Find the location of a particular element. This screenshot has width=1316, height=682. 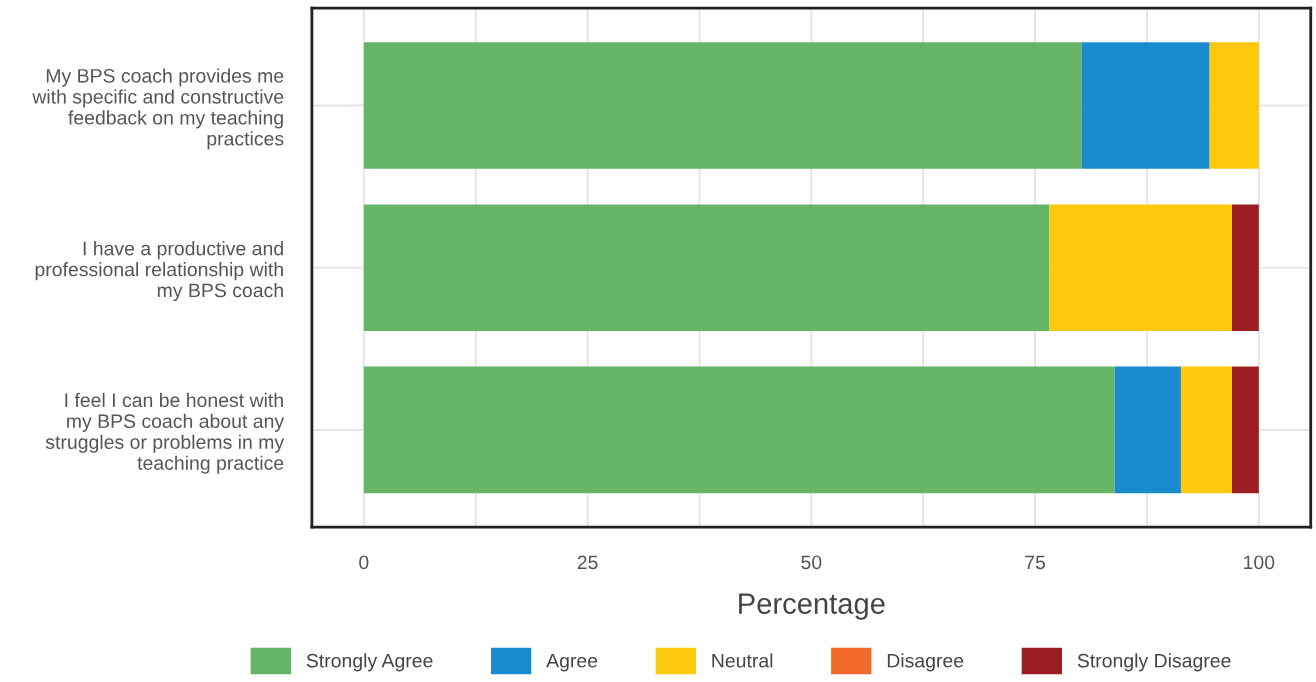

x-axis-title: Percentage is located at coordinates (812, 606).